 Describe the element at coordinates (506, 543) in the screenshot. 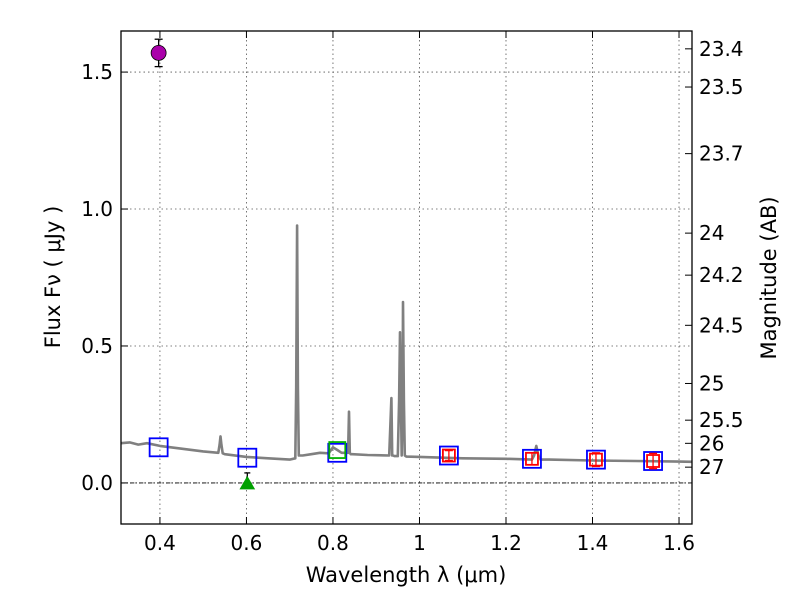

I see `x-tick-label: 1.2` at that location.